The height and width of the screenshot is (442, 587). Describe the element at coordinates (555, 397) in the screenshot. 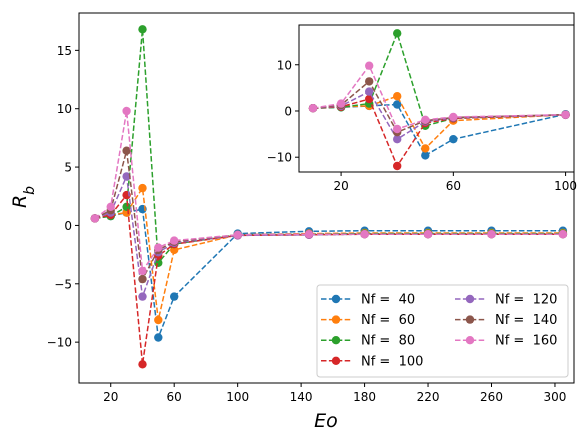

I see `main-x-tick-label: 300` at that location.